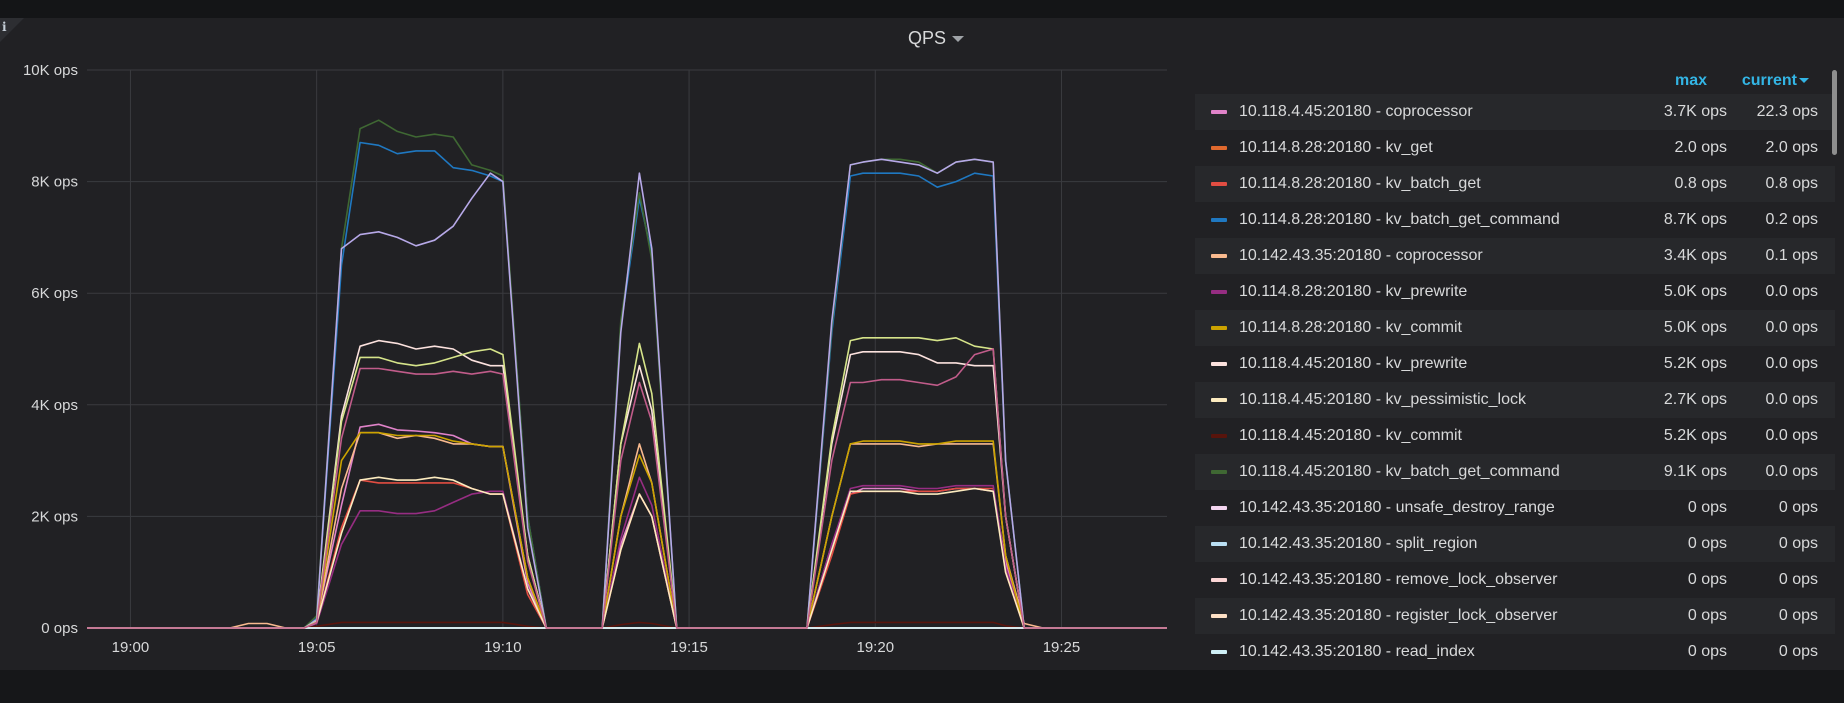 The image size is (1844, 703). What do you see at coordinates (1350, 327) in the screenshot?
I see `legend-series-name: 10.114.8.28:20180 - kv_commit` at bounding box center [1350, 327].